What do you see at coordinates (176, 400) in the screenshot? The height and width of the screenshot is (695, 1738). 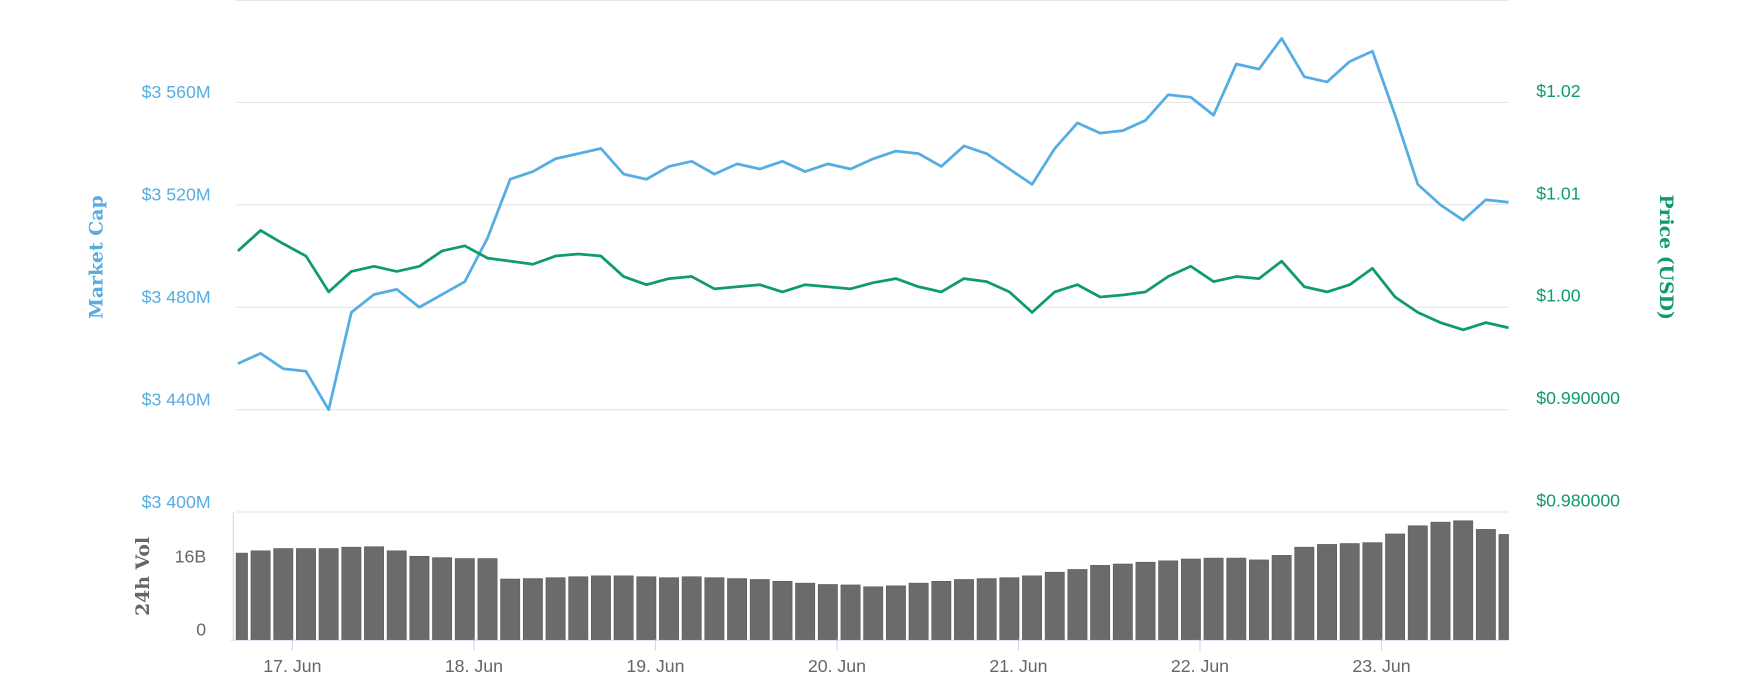 I see `y-tick-label: $3 440M` at bounding box center [176, 400].